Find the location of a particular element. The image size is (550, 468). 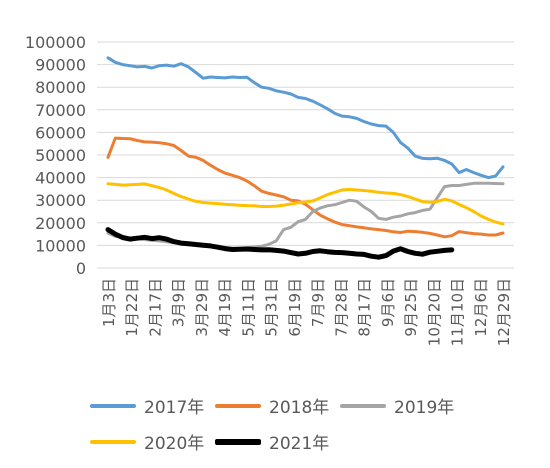

y-tick-label: 30000 is located at coordinates (60, 200).